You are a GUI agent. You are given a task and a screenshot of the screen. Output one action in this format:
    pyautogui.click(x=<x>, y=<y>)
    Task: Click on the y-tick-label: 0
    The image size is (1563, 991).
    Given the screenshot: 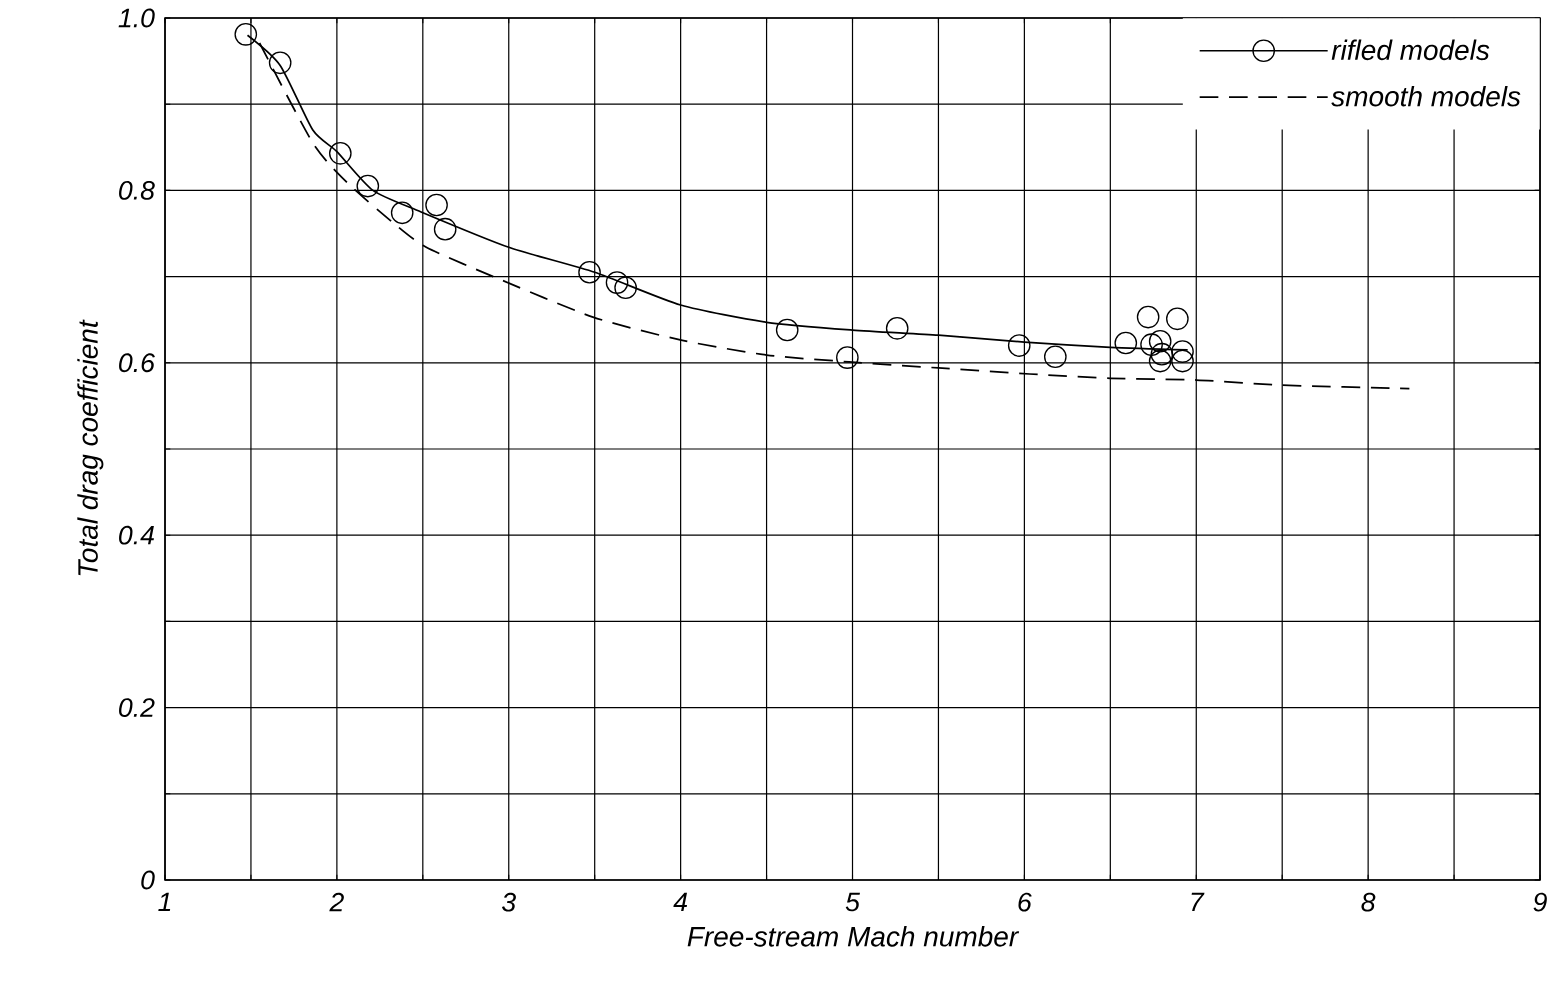 What is the action you would take?
    pyautogui.click(x=148, y=880)
    